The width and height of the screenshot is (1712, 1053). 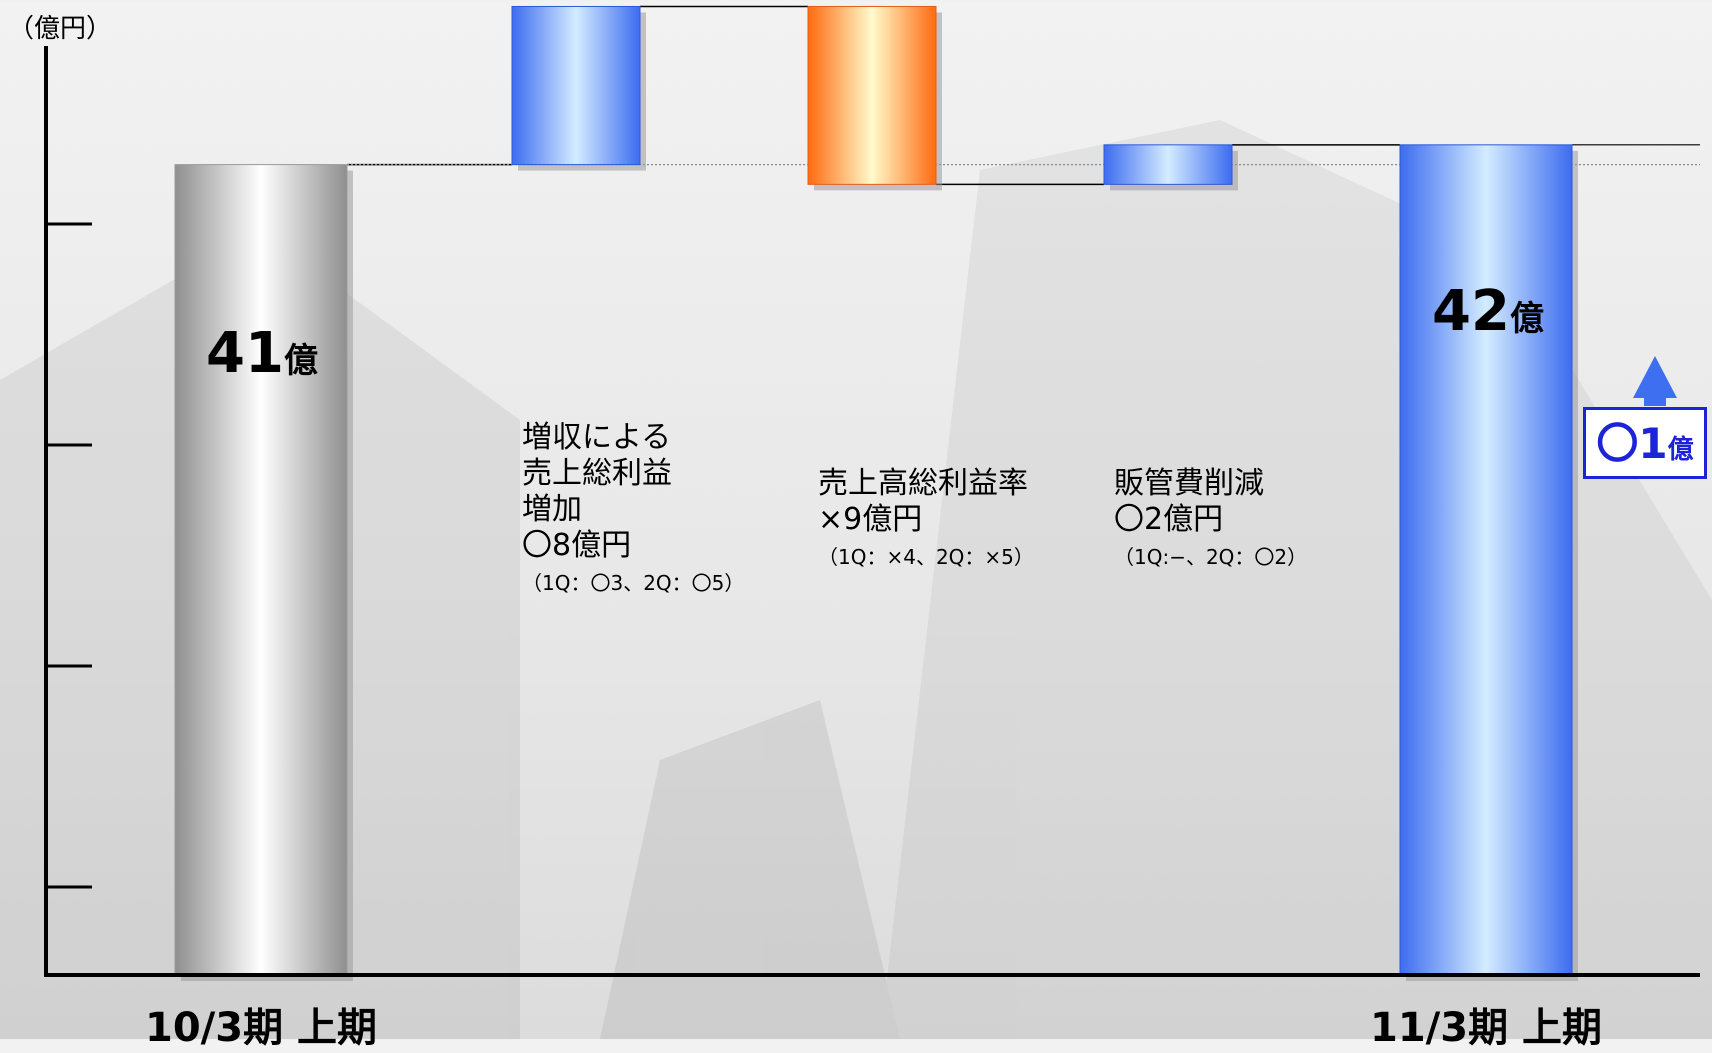 What do you see at coordinates (1655, 377) in the screenshot?
I see `up-arrow-icon` at bounding box center [1655, 377].